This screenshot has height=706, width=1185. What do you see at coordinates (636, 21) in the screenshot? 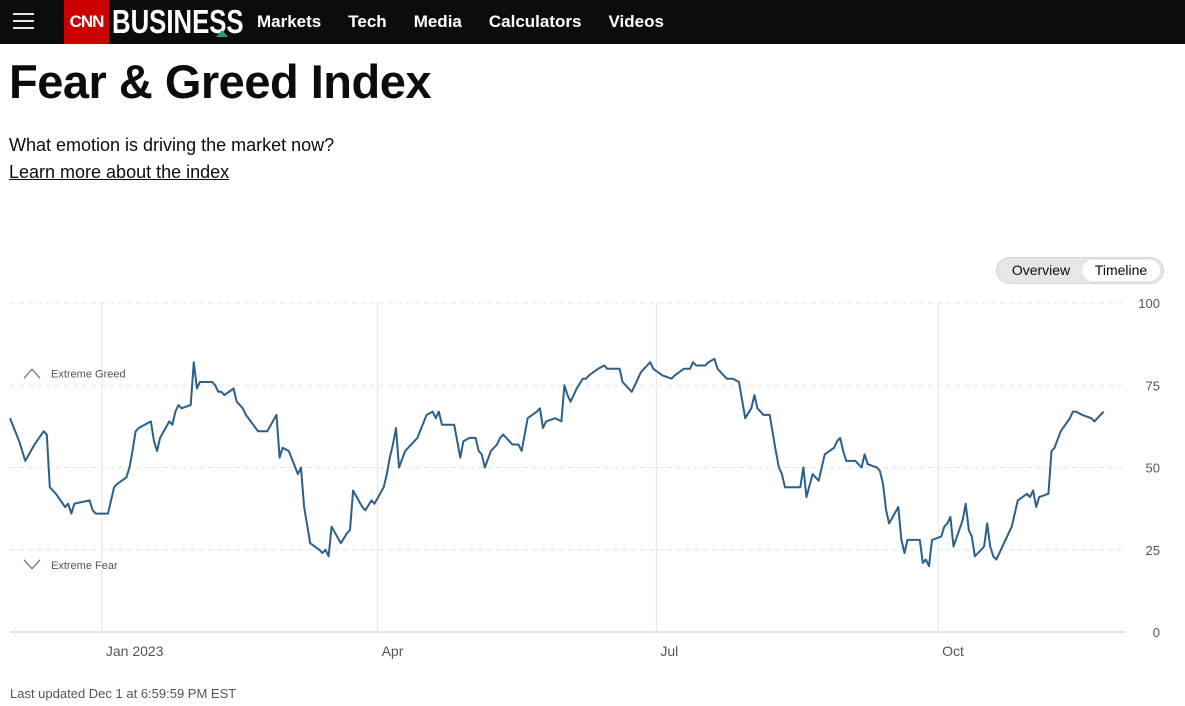
I see `nav-videos: Videos` at bounding box center [636, 21].